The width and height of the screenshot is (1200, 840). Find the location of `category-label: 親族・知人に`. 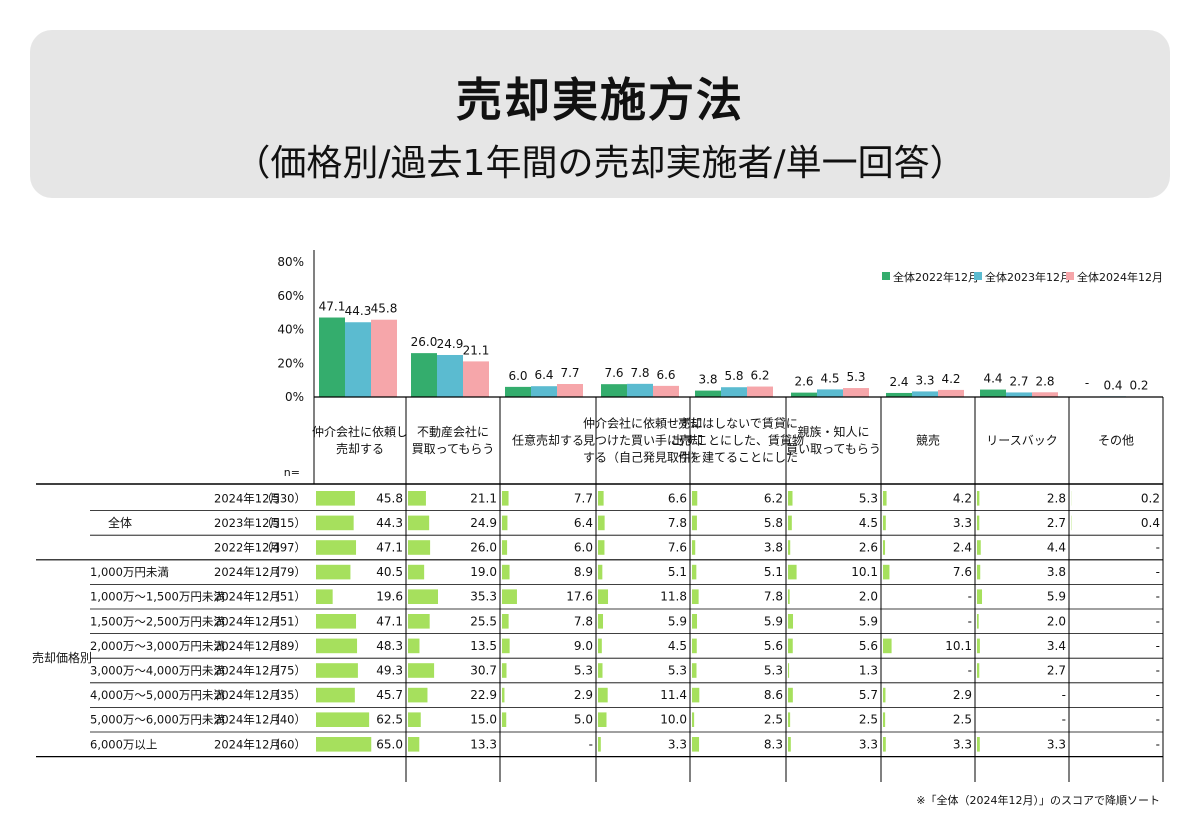

category-label: 親族・知人に is located at coordinates (833, 432).